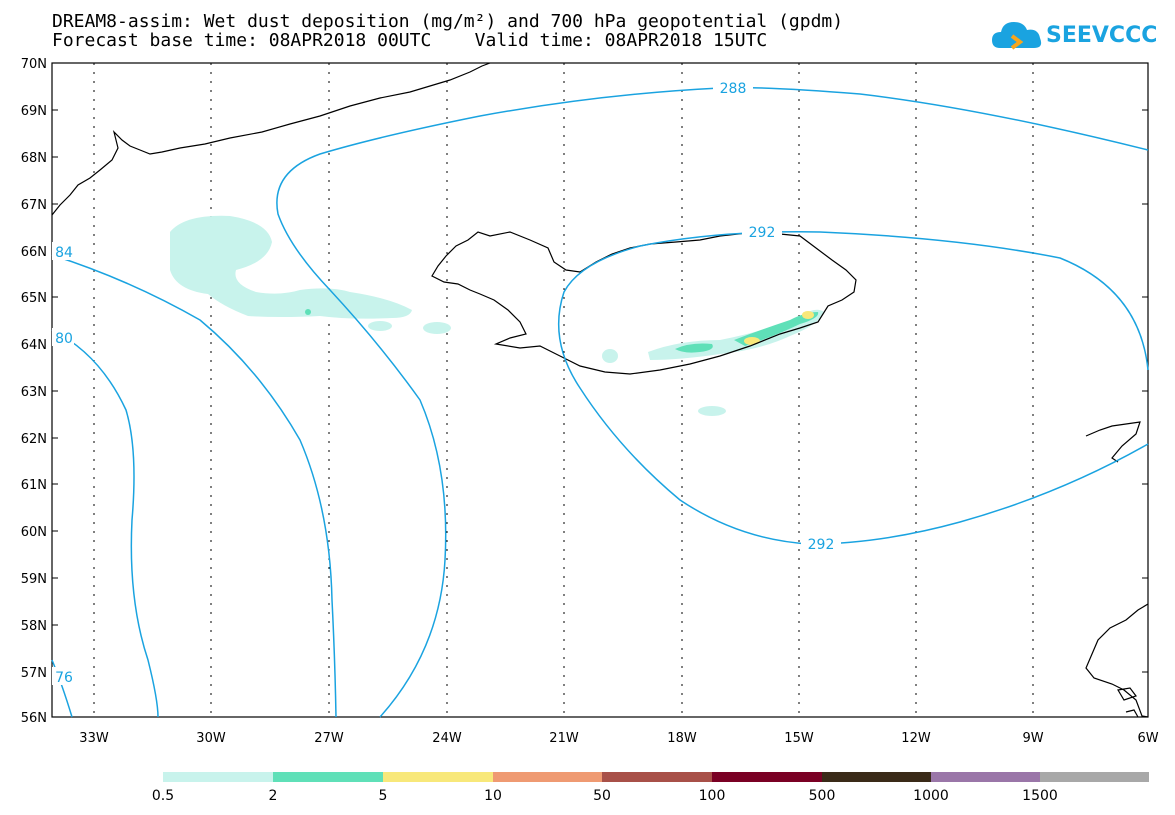 This screenshot has height=815, width=1175. Describe the element at coordinates (682, 738) in the screenshot. I see `lon-label: 18W` at that location.